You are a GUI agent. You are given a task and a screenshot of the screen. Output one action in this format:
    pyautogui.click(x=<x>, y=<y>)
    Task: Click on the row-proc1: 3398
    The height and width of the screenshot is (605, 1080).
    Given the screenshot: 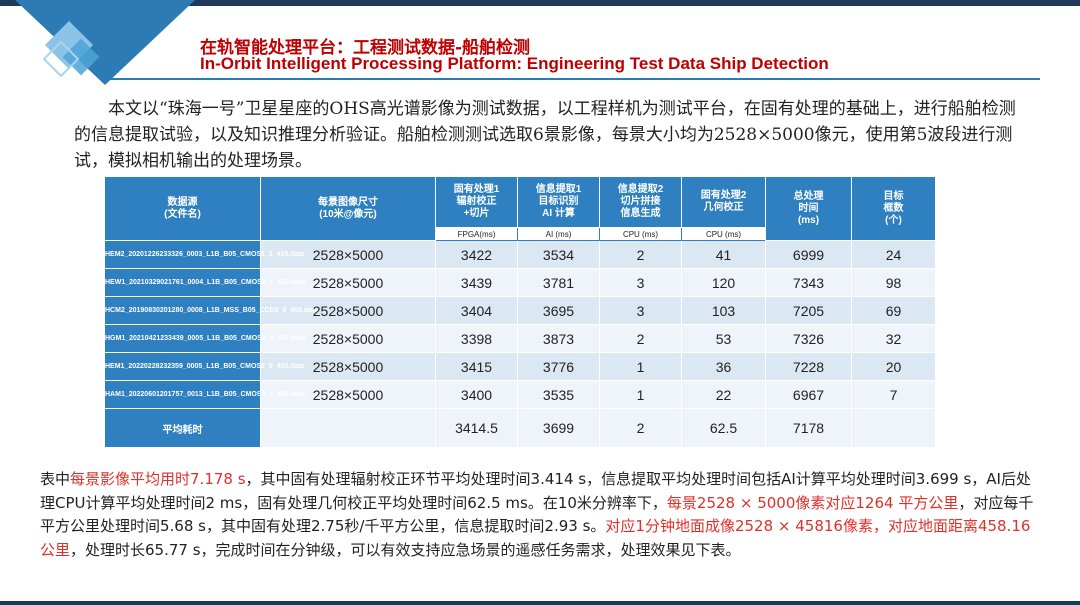 What is the action you would take?
    pyautogui.click(x=476, y=338)
    